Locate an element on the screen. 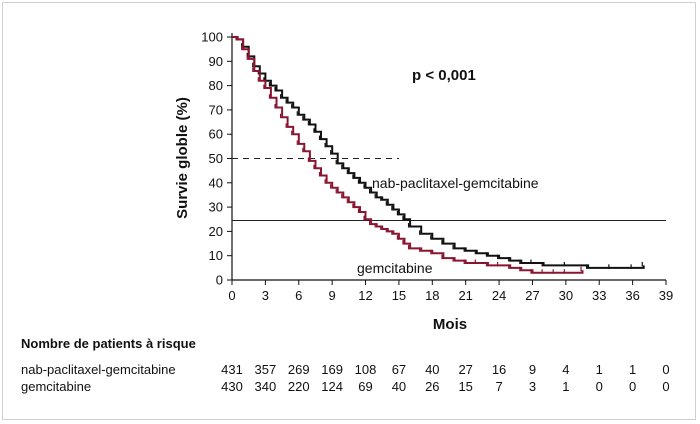 Image resolution: width=700 pixels, height=424 pixels. x-tick-label: 3 is located at coordinates (265, 295).